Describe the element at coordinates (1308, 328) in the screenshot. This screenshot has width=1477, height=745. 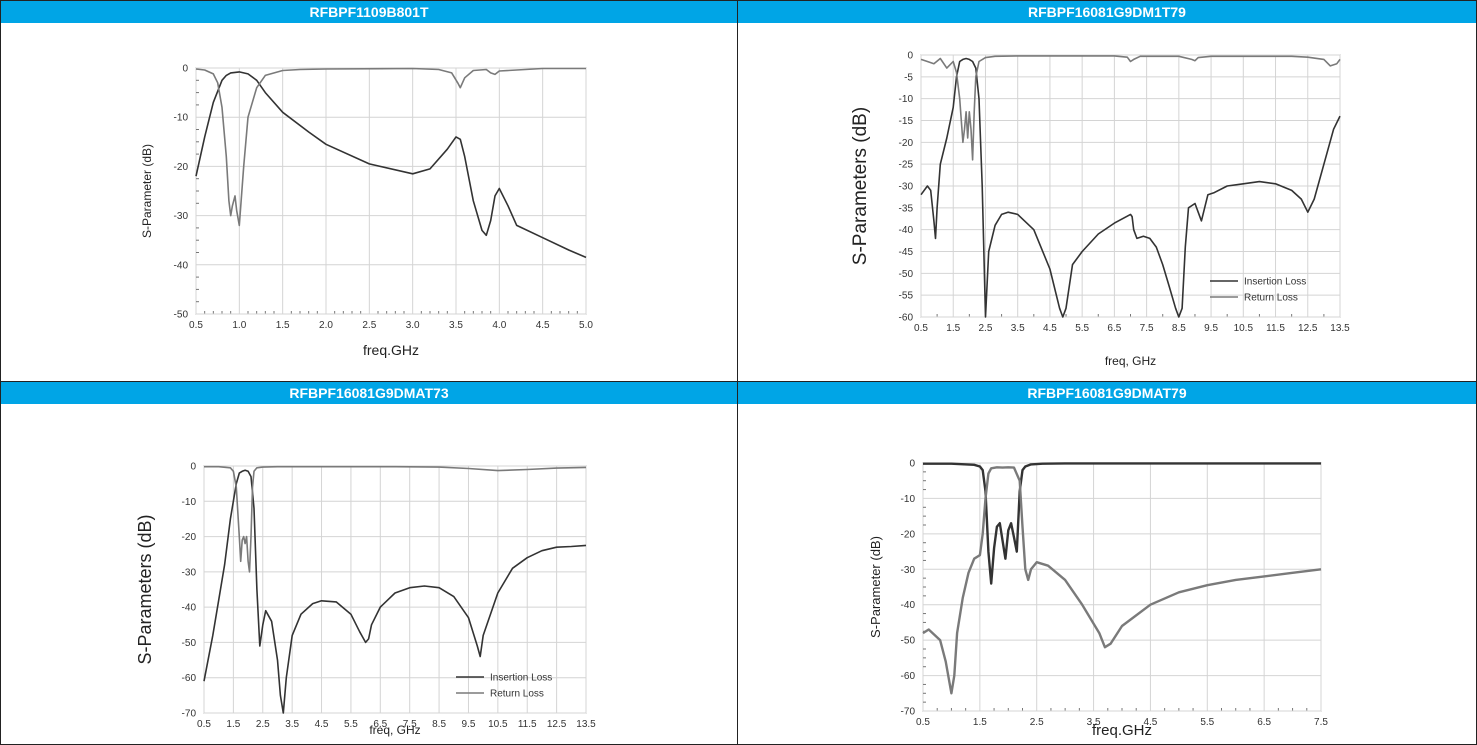
I see `x-tick-label: 12.5` at that location.